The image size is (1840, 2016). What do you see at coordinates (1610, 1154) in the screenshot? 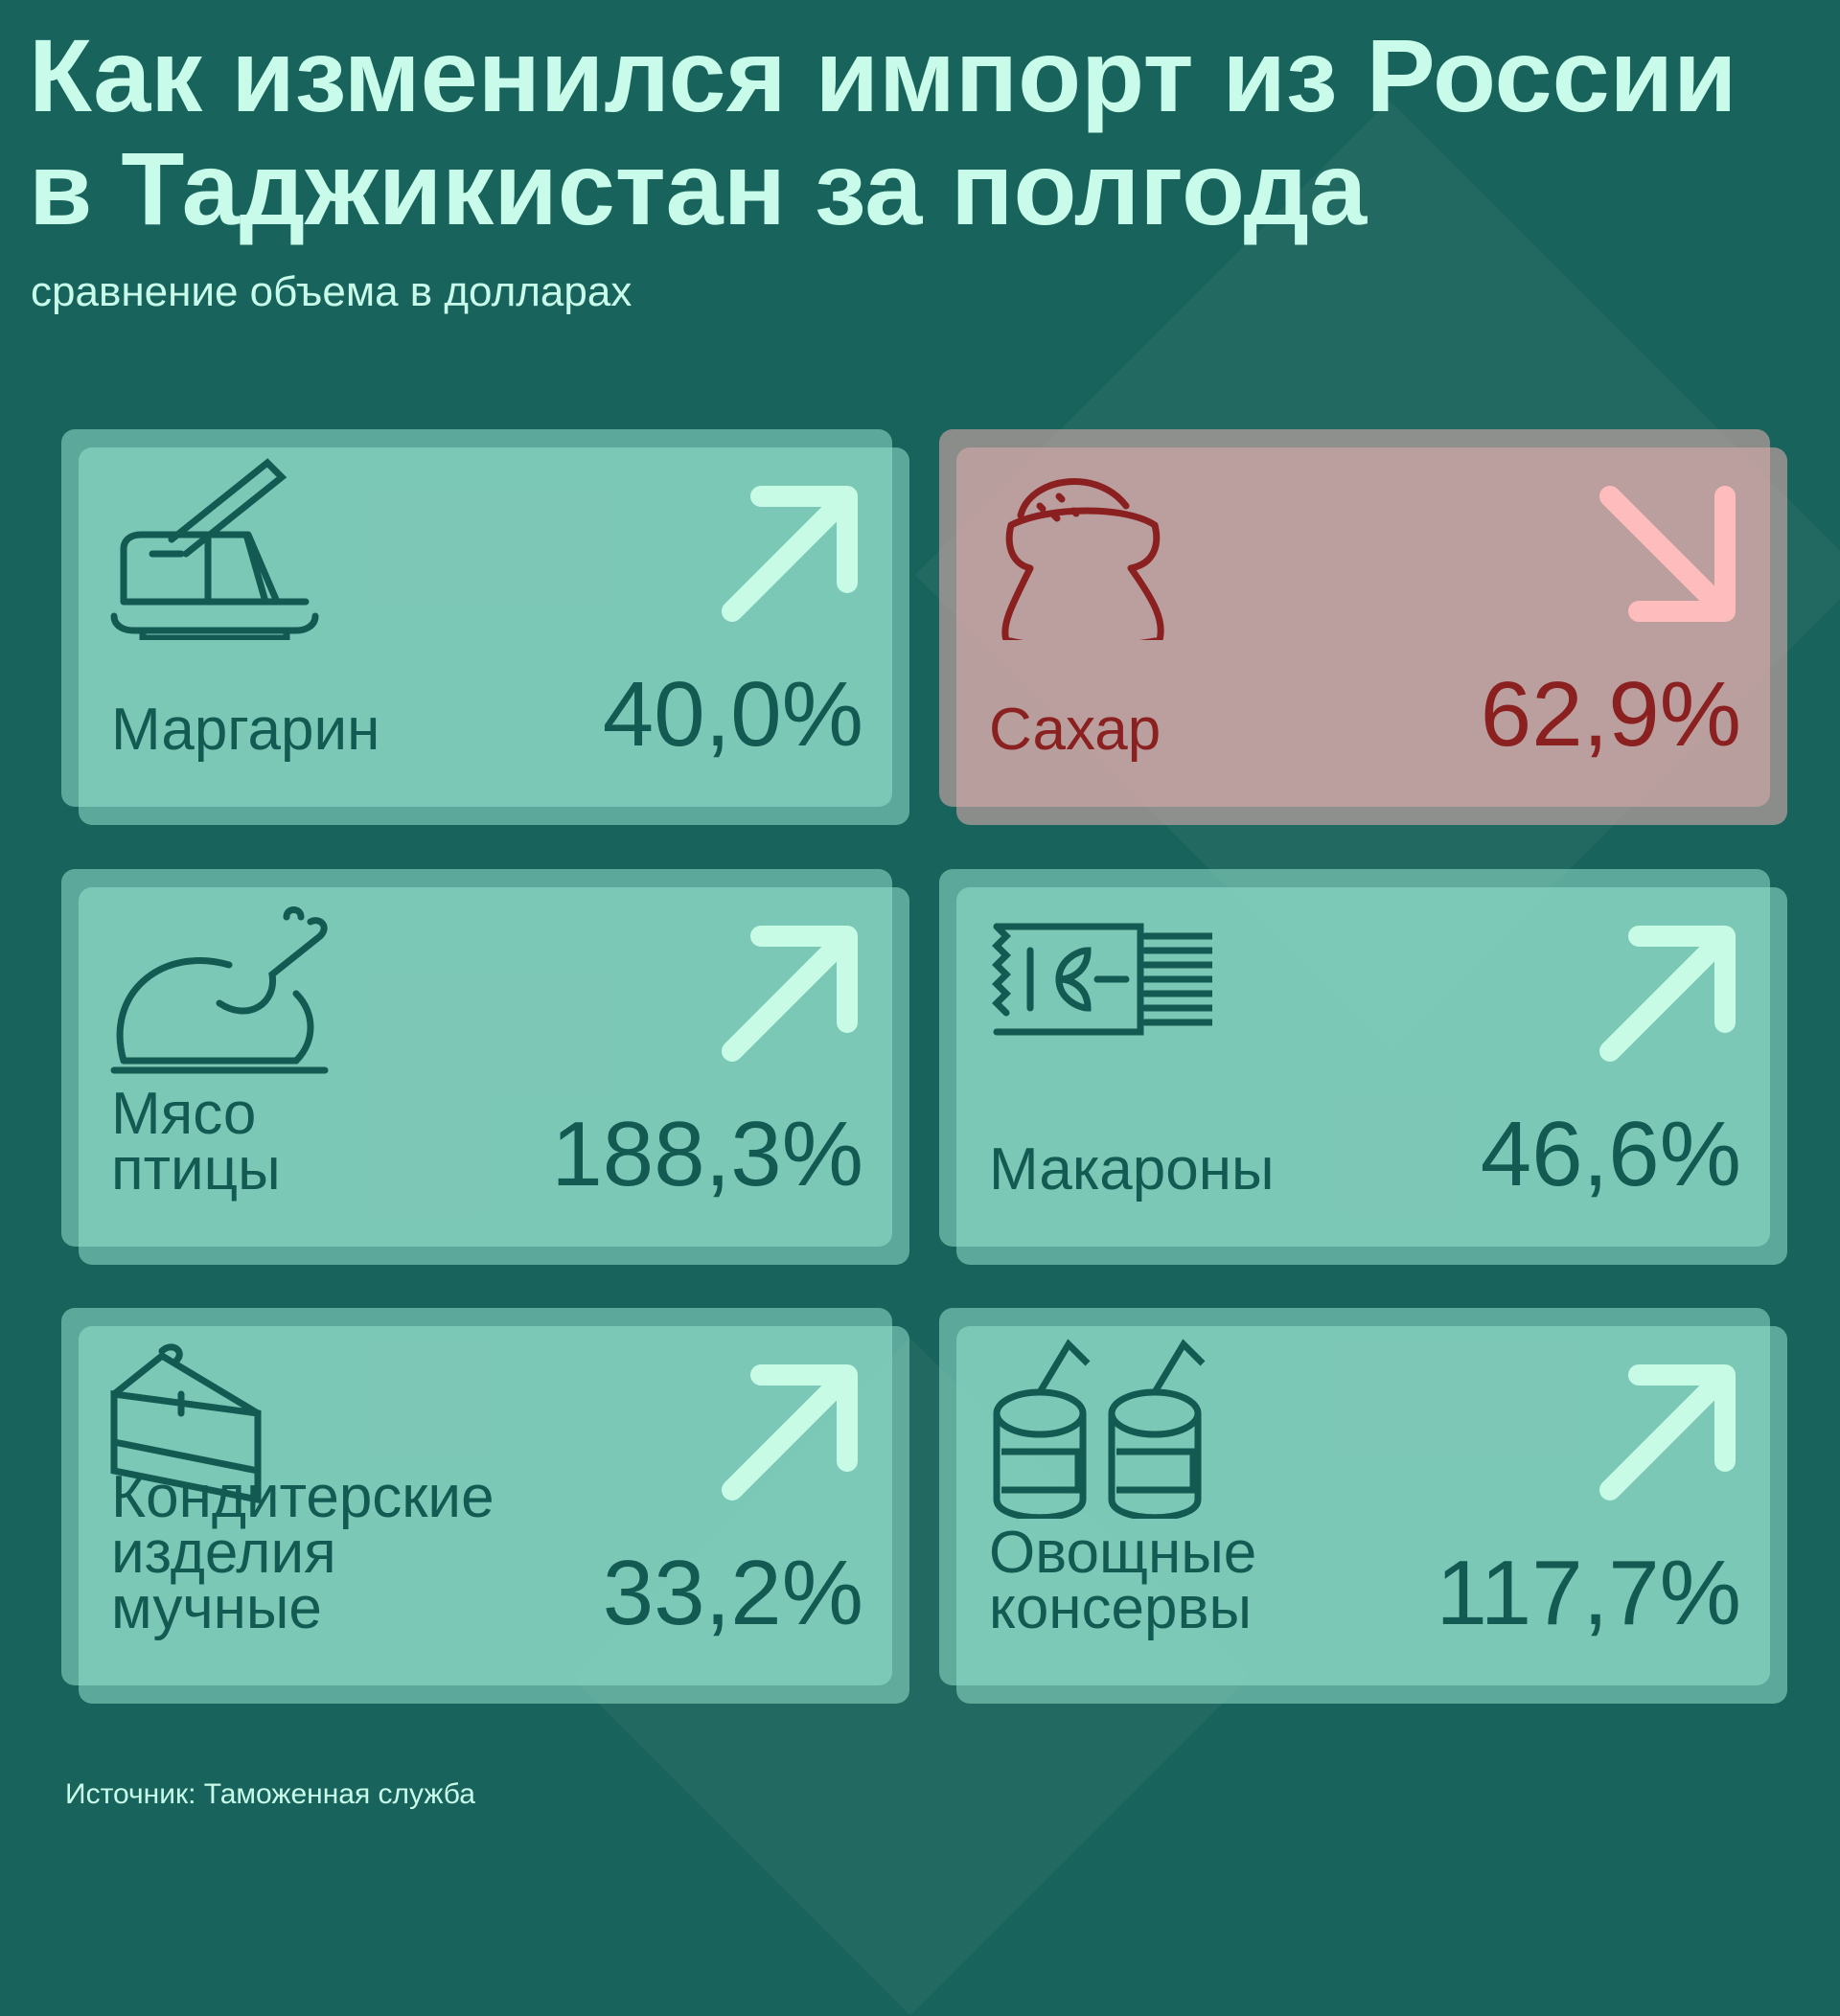
I see `change-value: 46,6%` at bounding box center [1610, 1154].